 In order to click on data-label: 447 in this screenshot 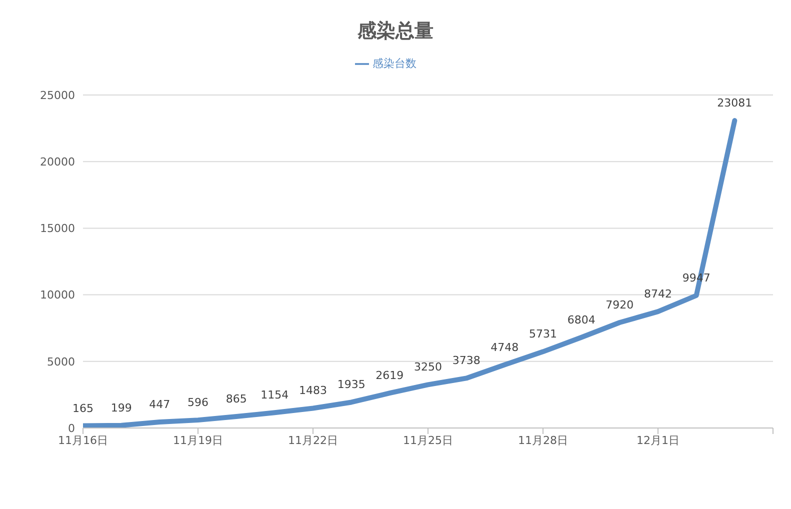, I will do `click(159, 405)`.